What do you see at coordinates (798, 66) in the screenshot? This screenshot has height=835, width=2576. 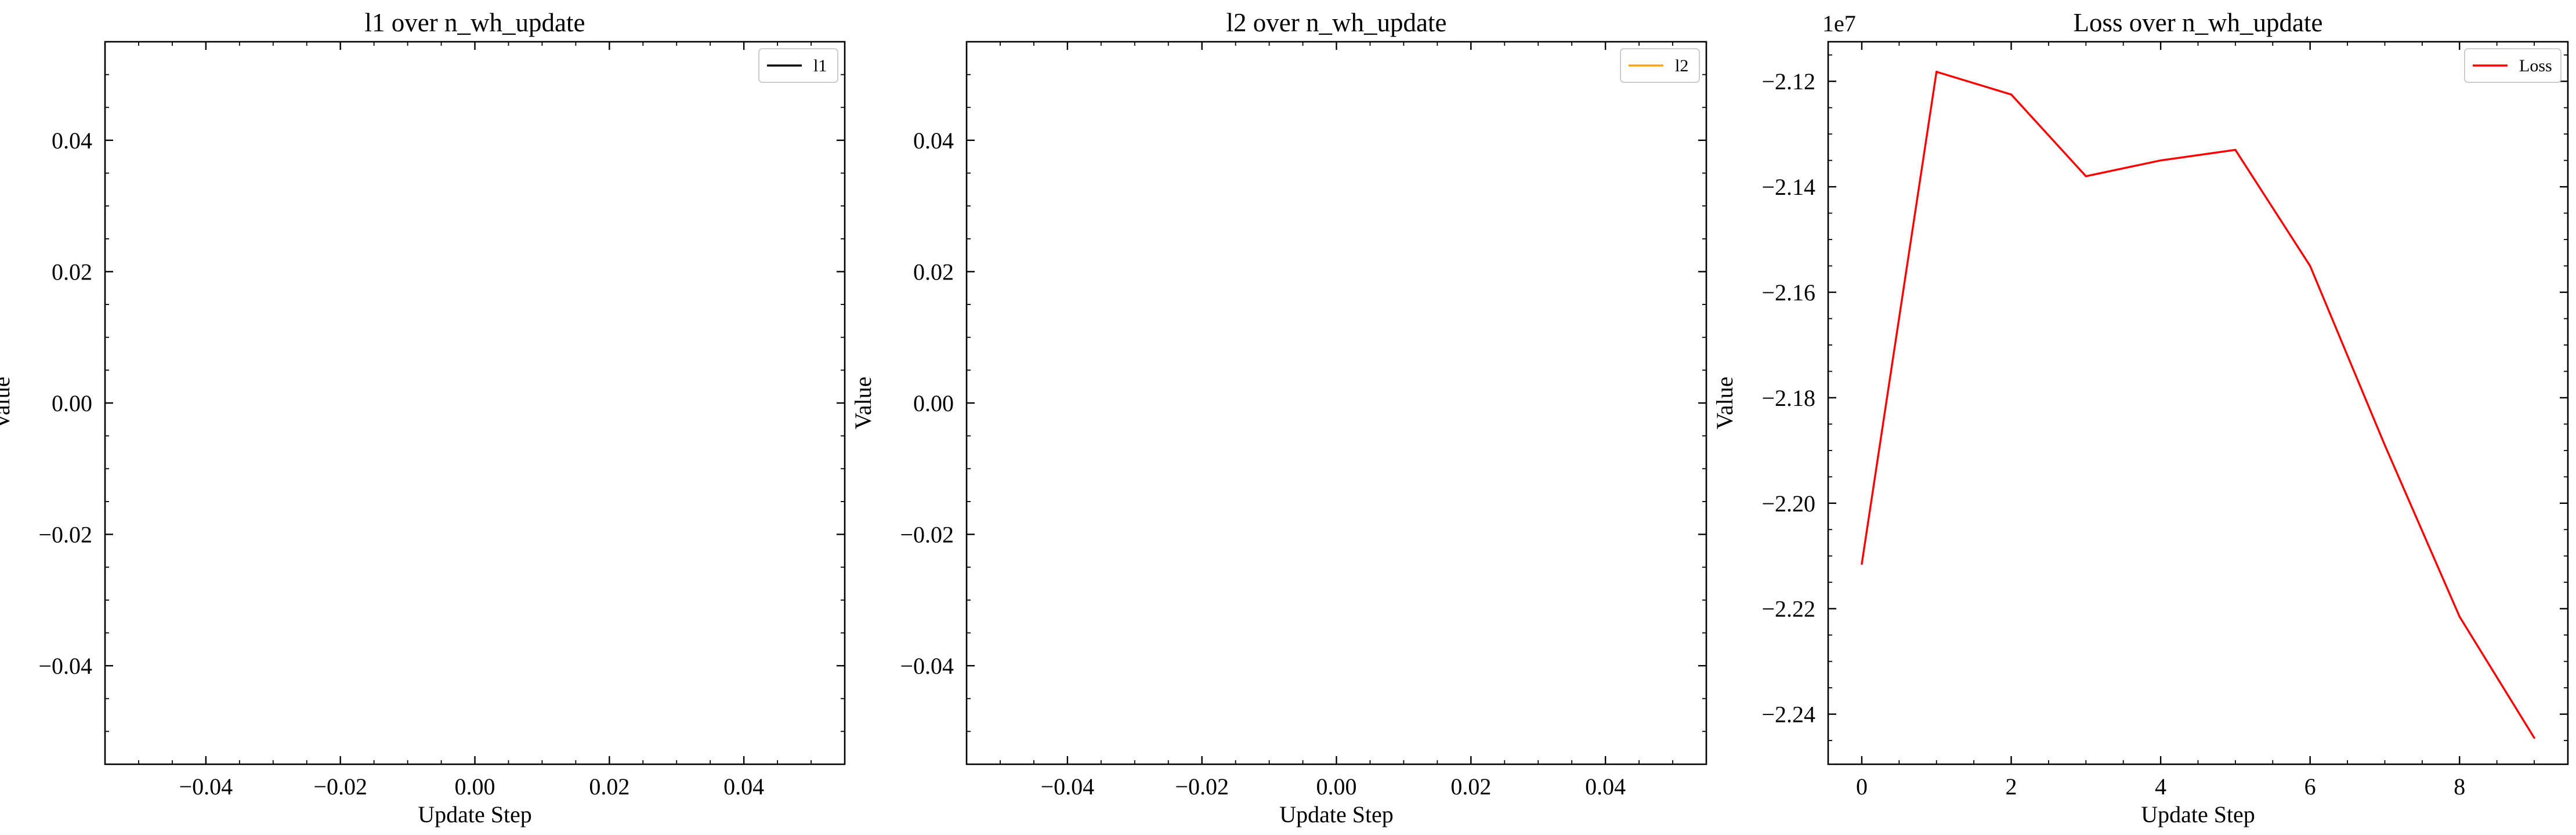 I see `legend: l1` at bounding box center [798, 66].